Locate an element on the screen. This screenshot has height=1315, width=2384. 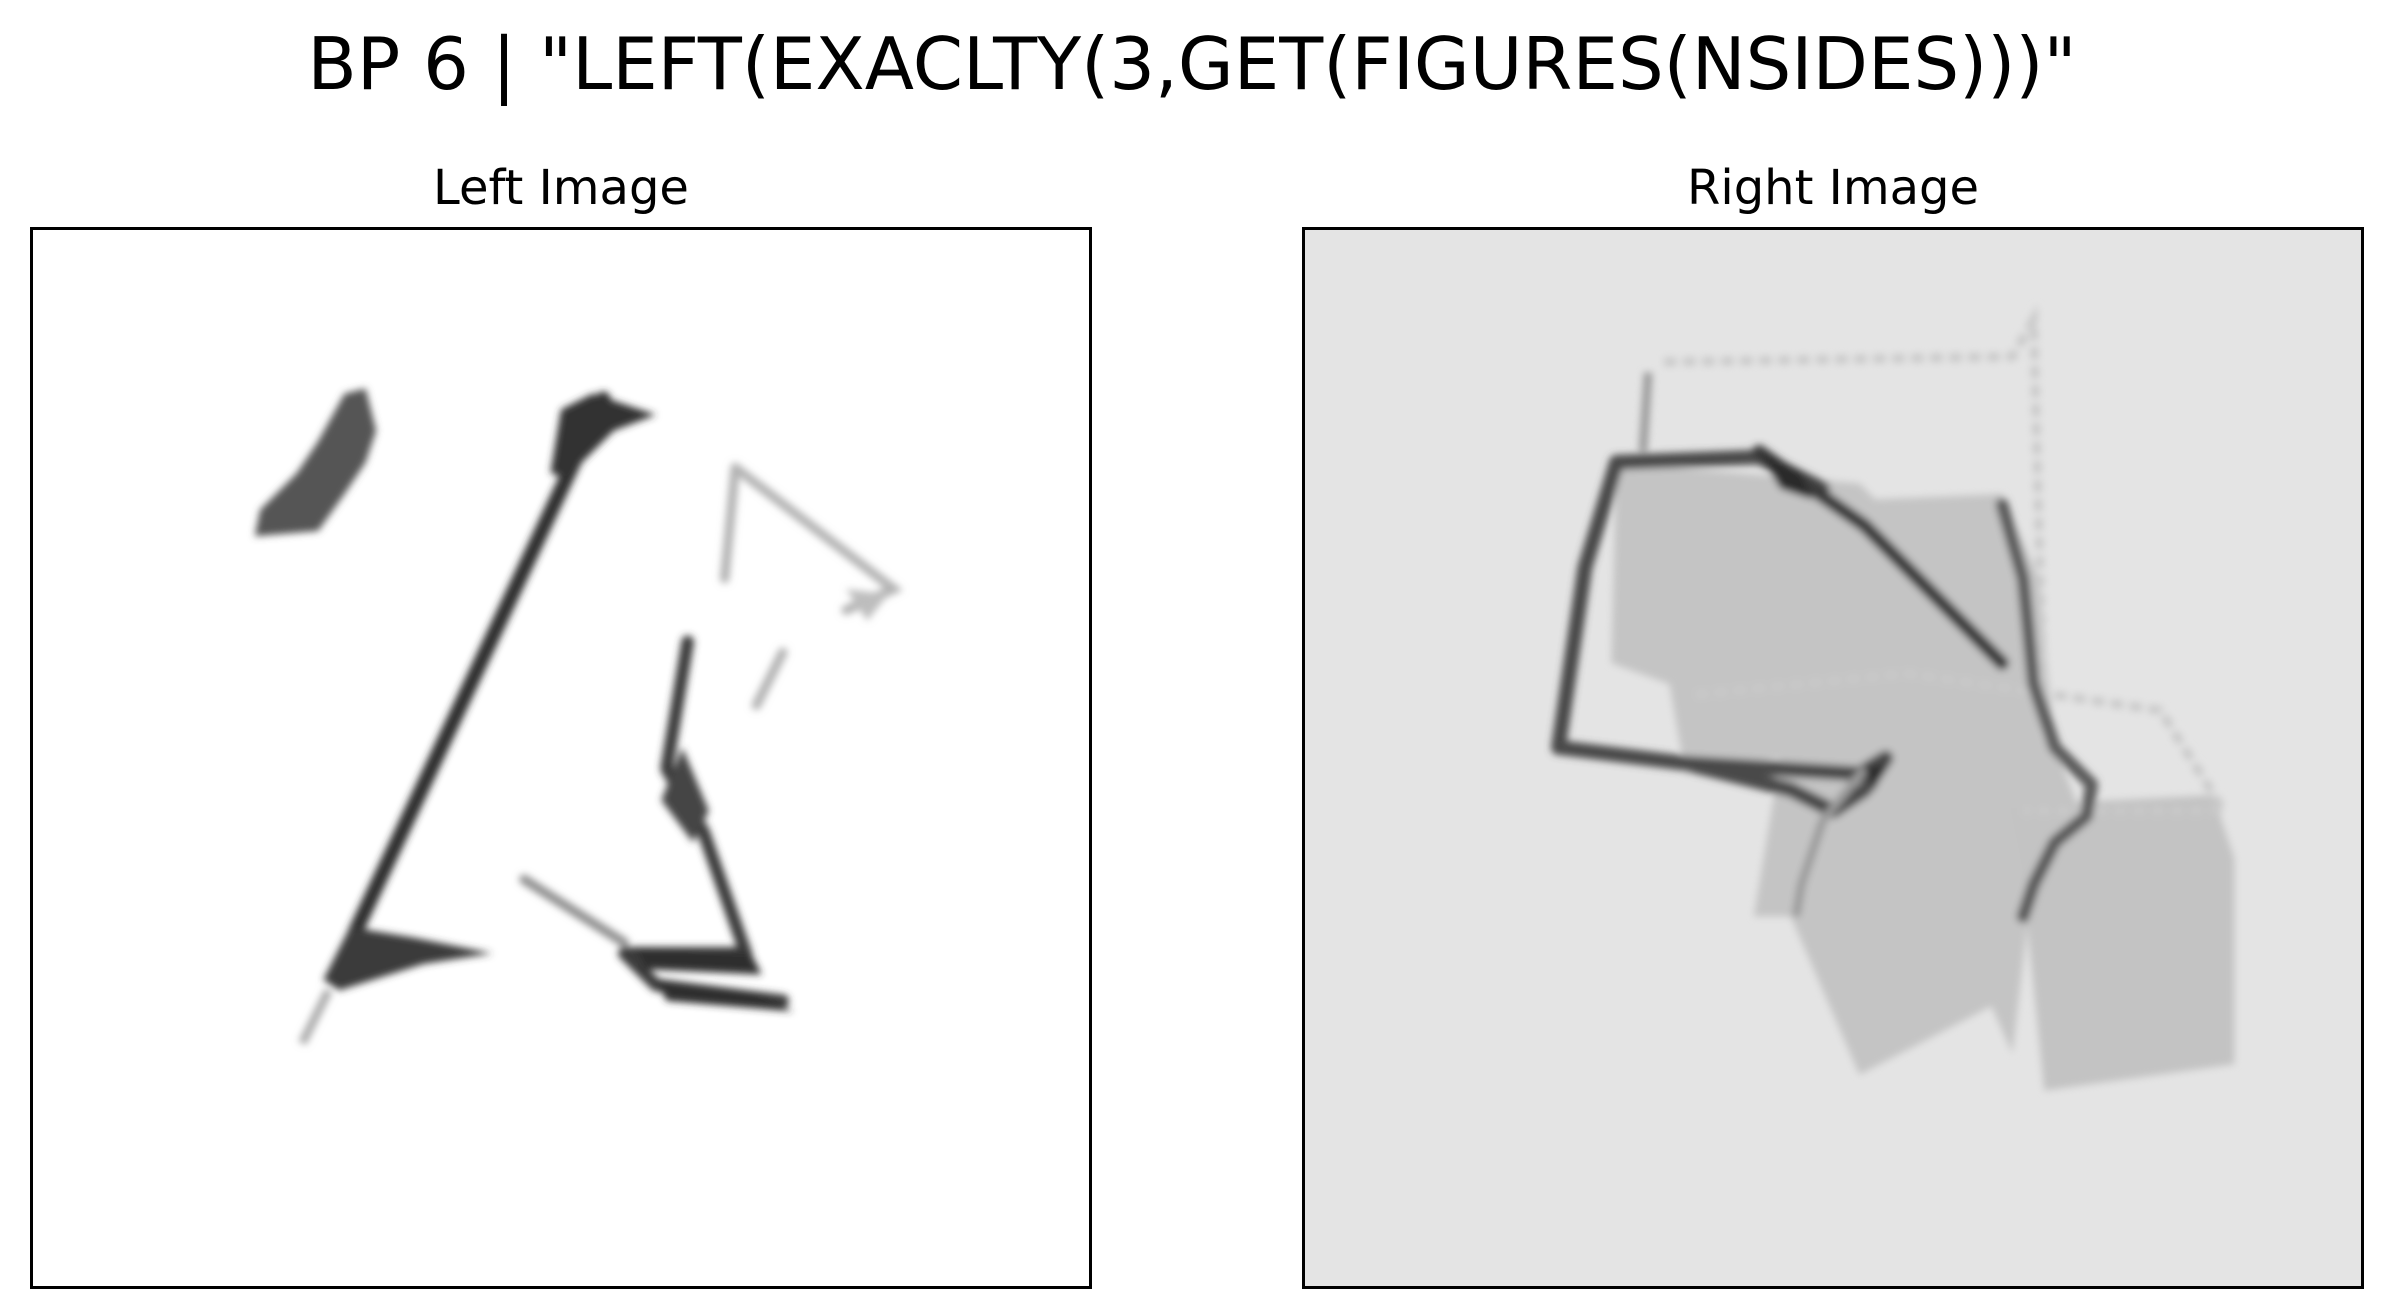
right-small-gray-polygon is located at coordinates (2121, 942).